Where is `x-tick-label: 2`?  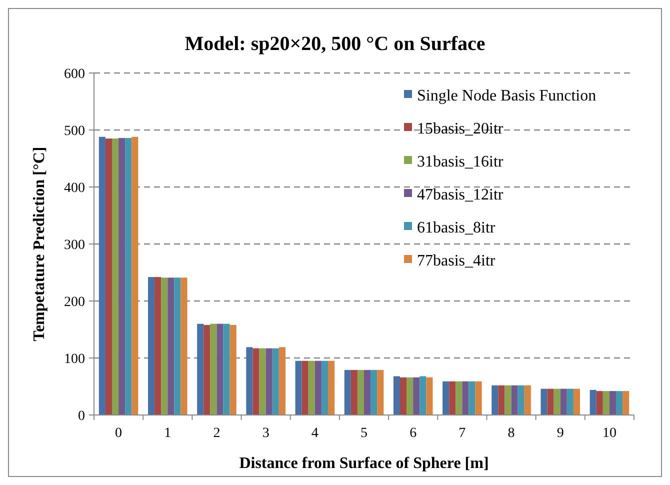 x-tick-label: 2 is located at coordinates (216, 433).